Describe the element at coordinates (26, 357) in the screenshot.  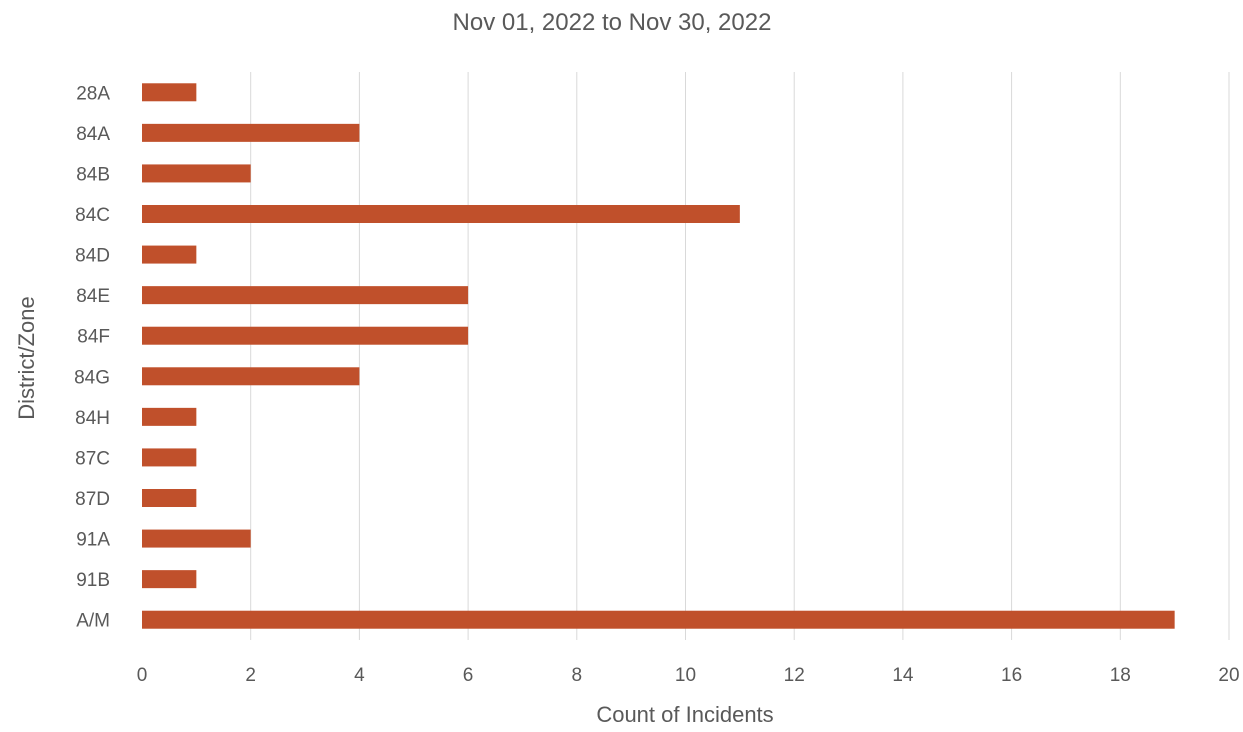
I see `y-axis-title: District/Zone` at that location.